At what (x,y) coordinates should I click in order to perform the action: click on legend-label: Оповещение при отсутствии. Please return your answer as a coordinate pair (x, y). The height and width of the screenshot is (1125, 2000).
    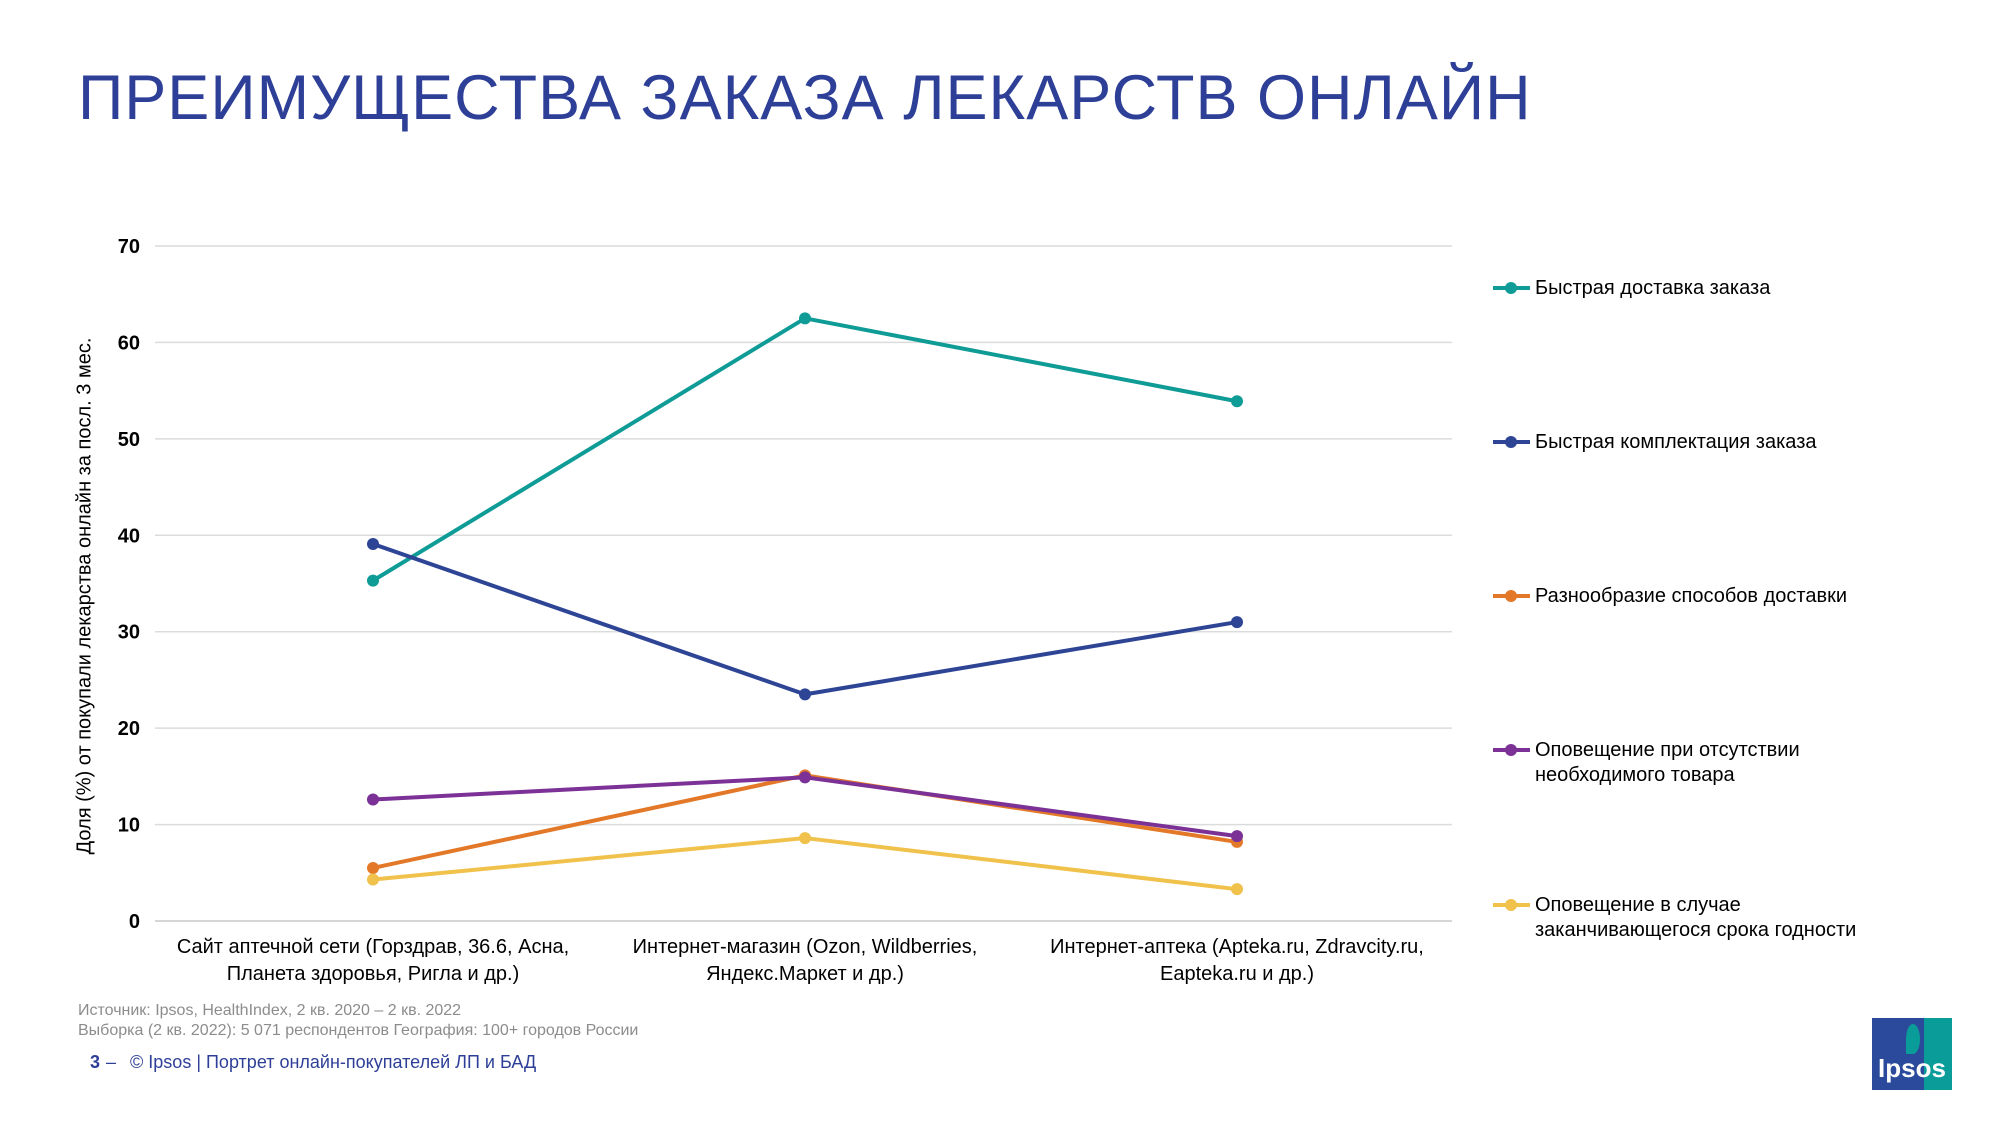
    Looking at the image, I should click on (1667, 750).